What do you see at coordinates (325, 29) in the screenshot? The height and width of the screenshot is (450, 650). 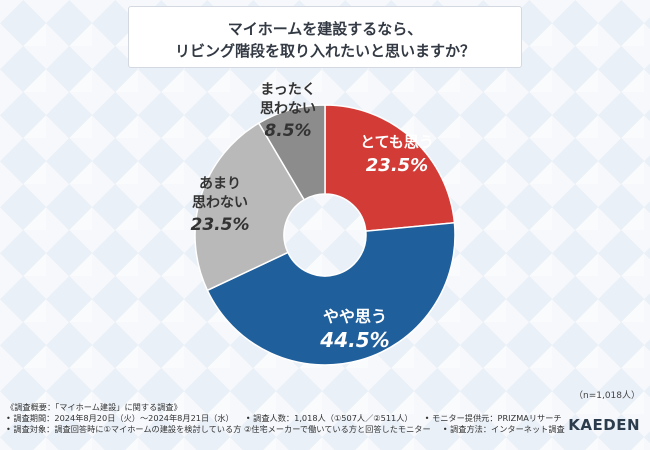 I see `chart-title-line-1: マイホームを建設するなら、` at bounding box center [325, 29].